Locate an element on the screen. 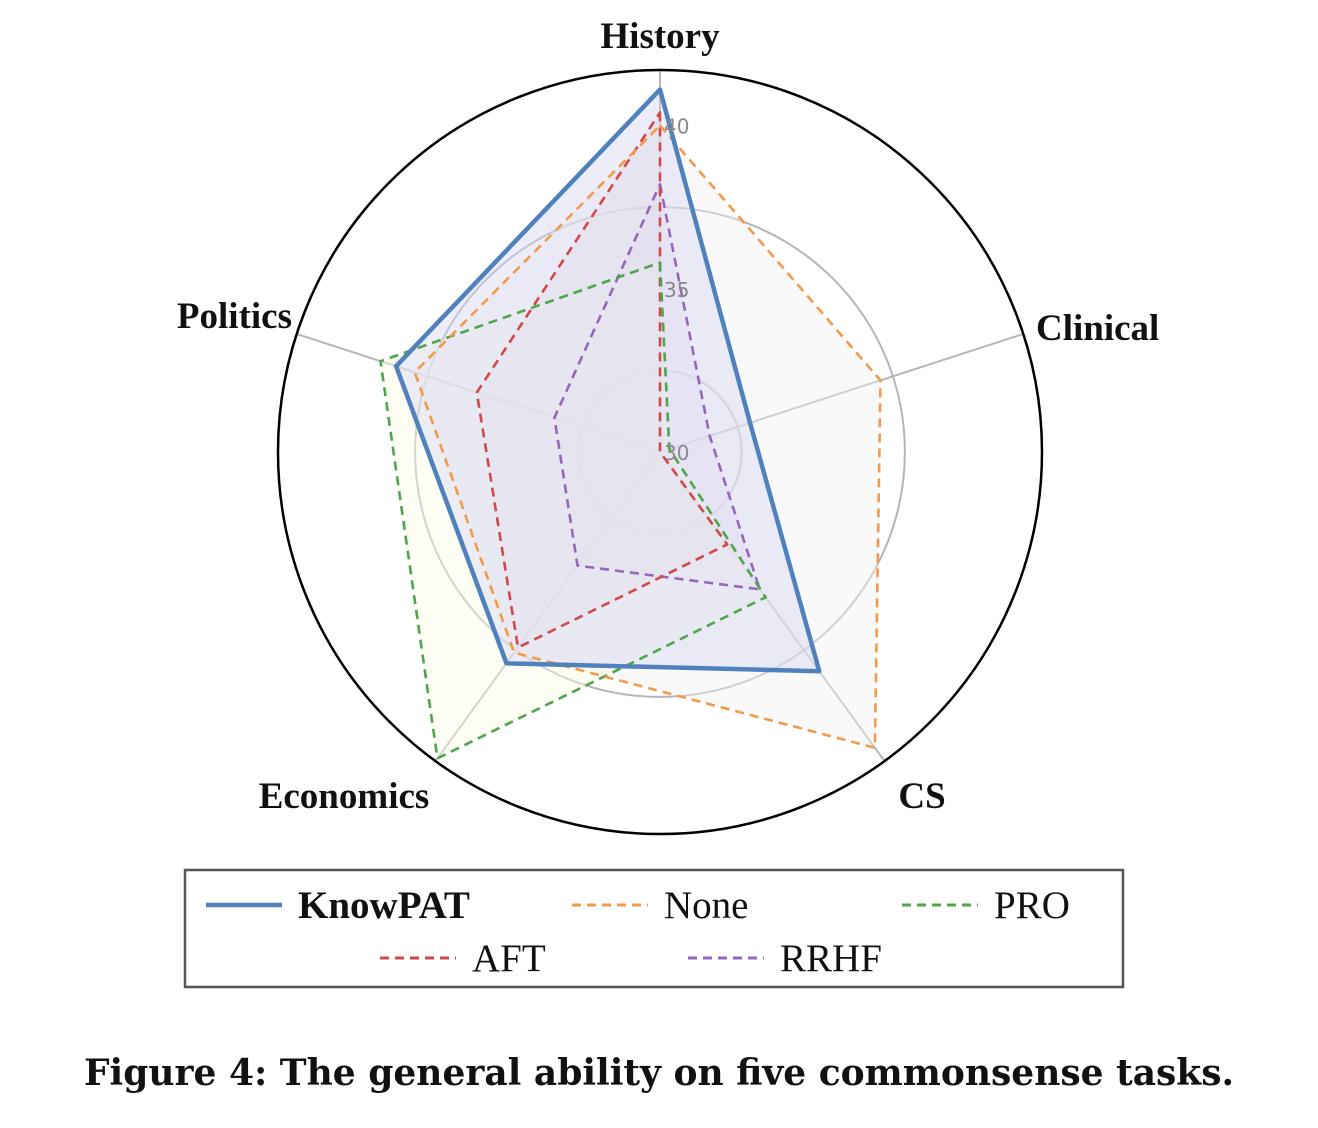 The width and height of the screenshot is (1318, 1128). series-fill-pro is located at coordinates (573, 510).